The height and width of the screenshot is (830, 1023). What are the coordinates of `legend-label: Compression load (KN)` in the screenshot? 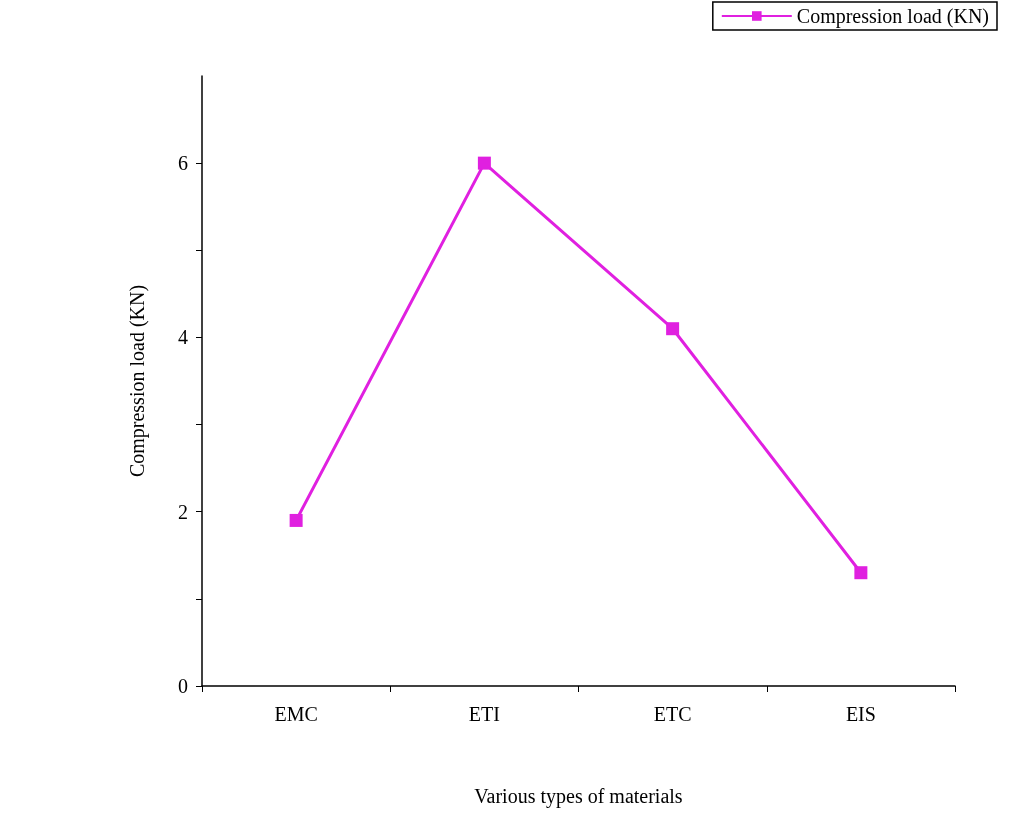 It's located at (893, 16).